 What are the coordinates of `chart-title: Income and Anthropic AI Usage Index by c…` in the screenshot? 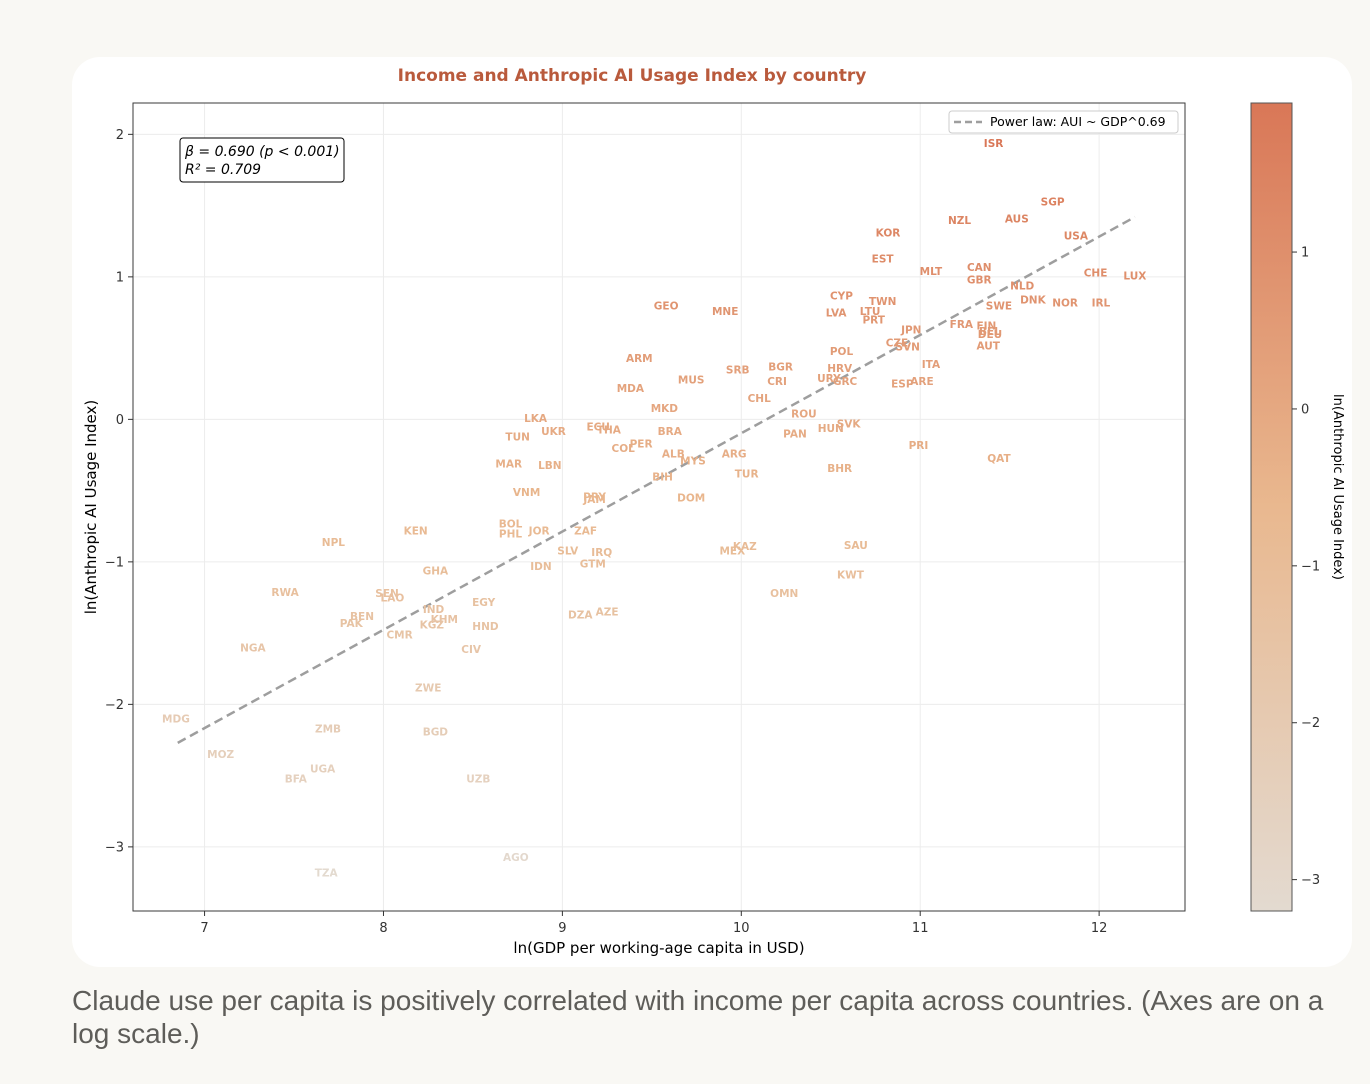 It's located at (632, 76).